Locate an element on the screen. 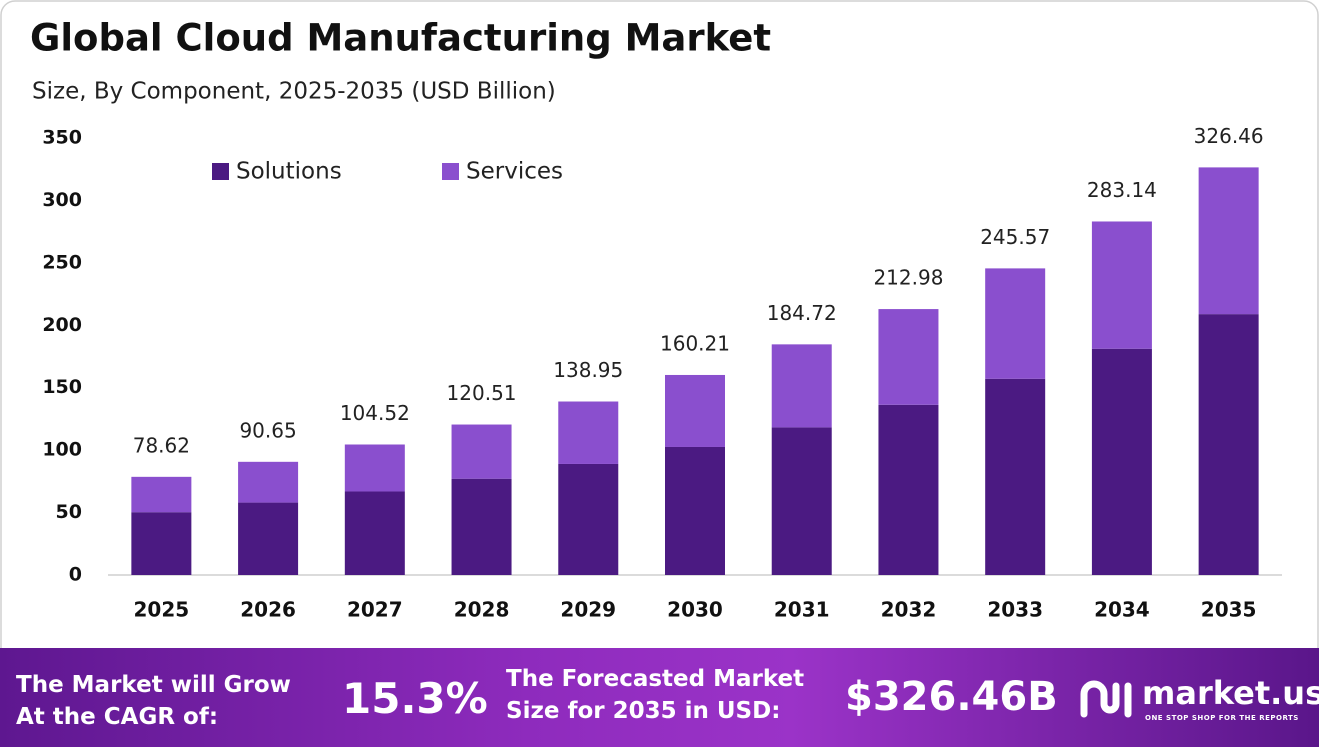 The width and height of the screenshot is (1319, 747). total-label: 120.51 is located at coordinates (482, 393).